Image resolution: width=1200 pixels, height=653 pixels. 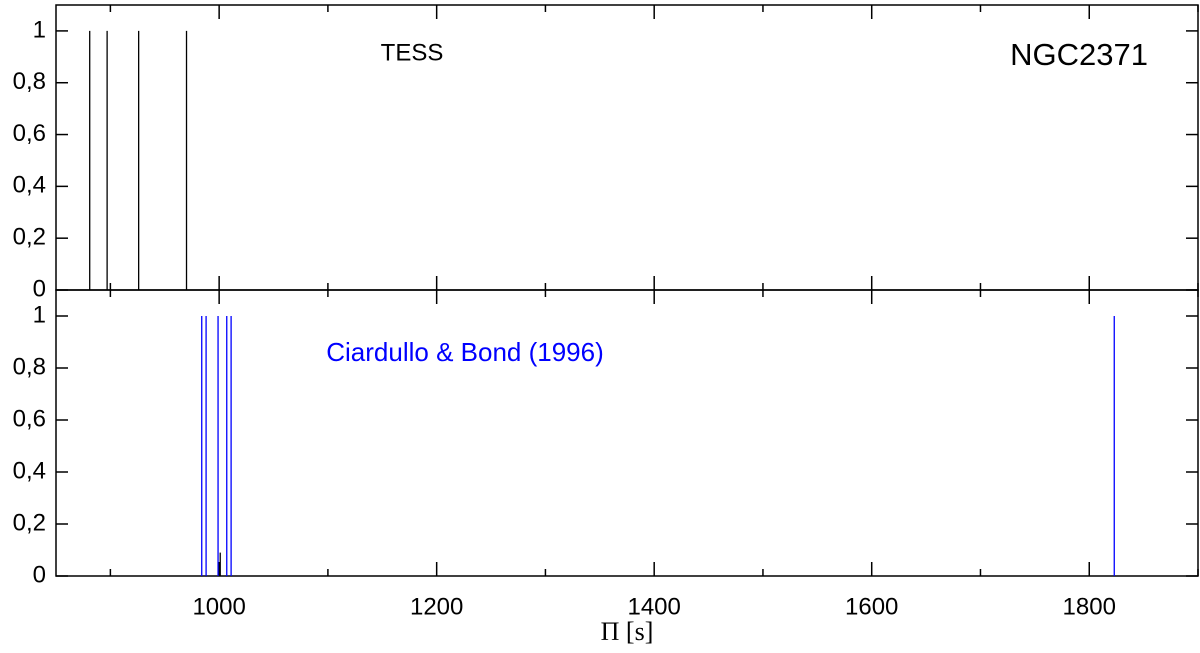 What do you see at coordinates (871, 606) in the screenshot?
I see `x-tick-label: 1600` at bounding box center [871, 606].